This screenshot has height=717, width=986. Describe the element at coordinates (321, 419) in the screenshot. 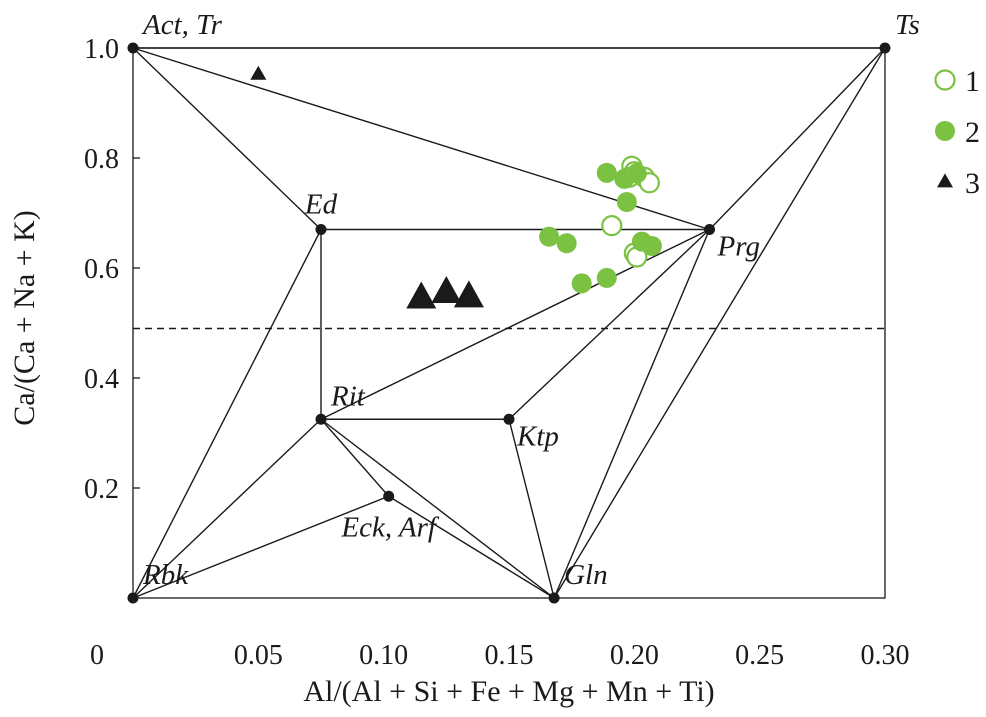

I see `end-member-point-rit` at that location.